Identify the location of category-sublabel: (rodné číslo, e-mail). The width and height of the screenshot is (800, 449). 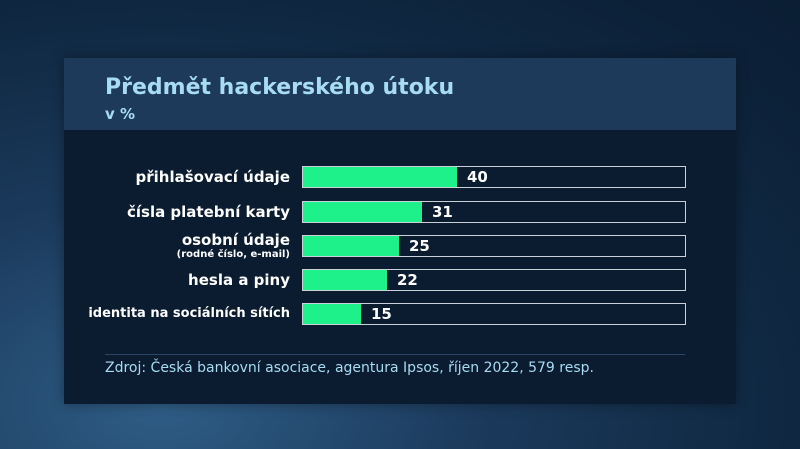
(233, 254).